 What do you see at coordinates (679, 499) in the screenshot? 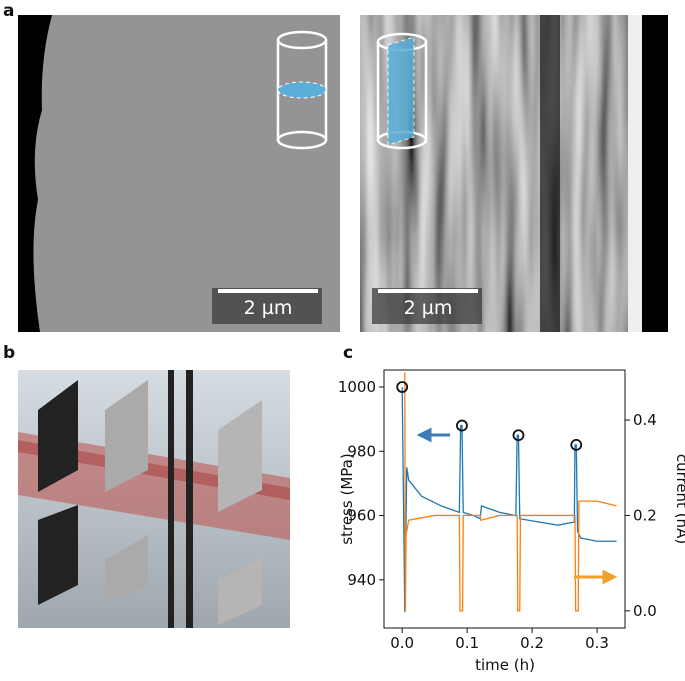
I see `y2-axis-label: current (nA)` at bounding box center [679, 499].